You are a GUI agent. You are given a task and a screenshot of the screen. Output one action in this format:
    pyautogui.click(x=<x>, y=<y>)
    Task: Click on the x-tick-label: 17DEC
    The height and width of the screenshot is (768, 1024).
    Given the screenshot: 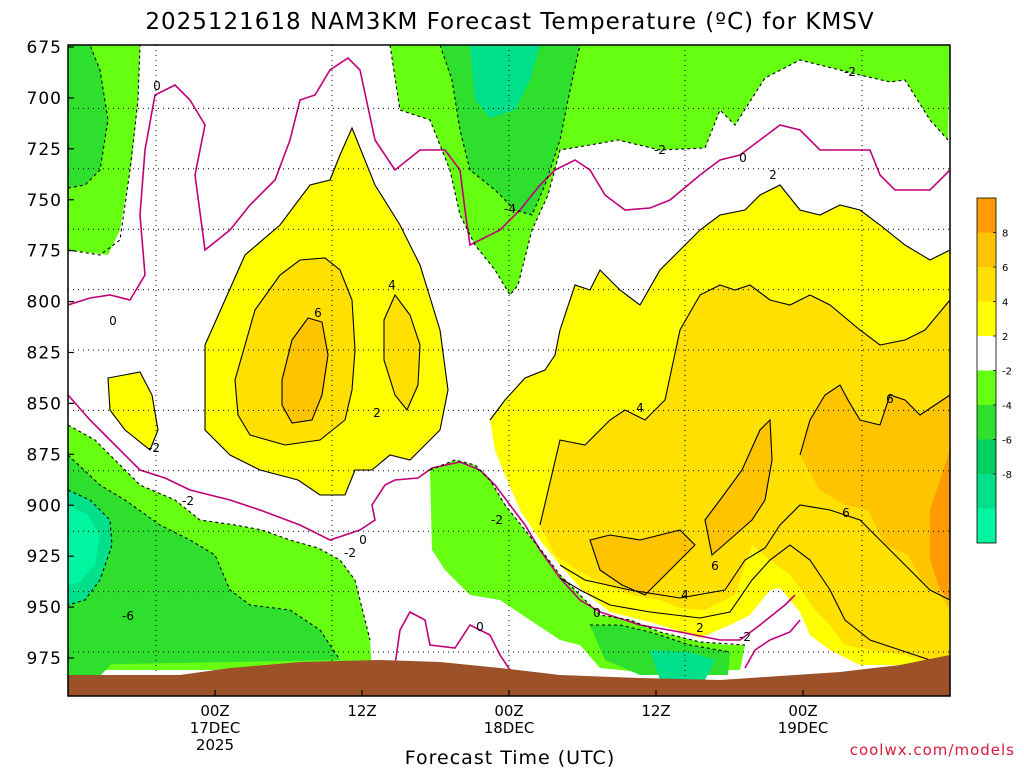 What is the action you would take?
    pyautogui.click(x=215, y=728)
    